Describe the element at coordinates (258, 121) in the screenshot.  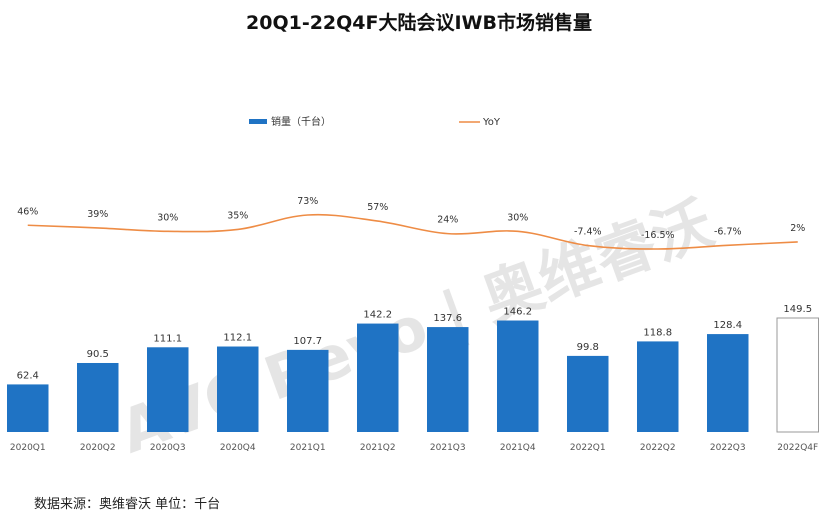
I see `legend-swatch-bar` at that location.